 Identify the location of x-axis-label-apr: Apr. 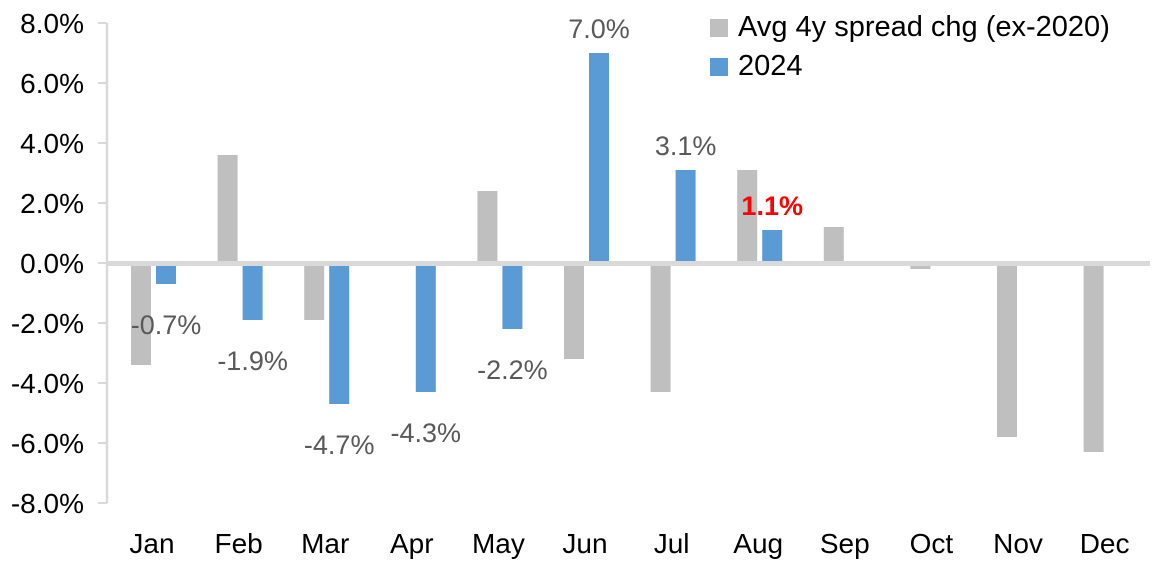
(412, 543).